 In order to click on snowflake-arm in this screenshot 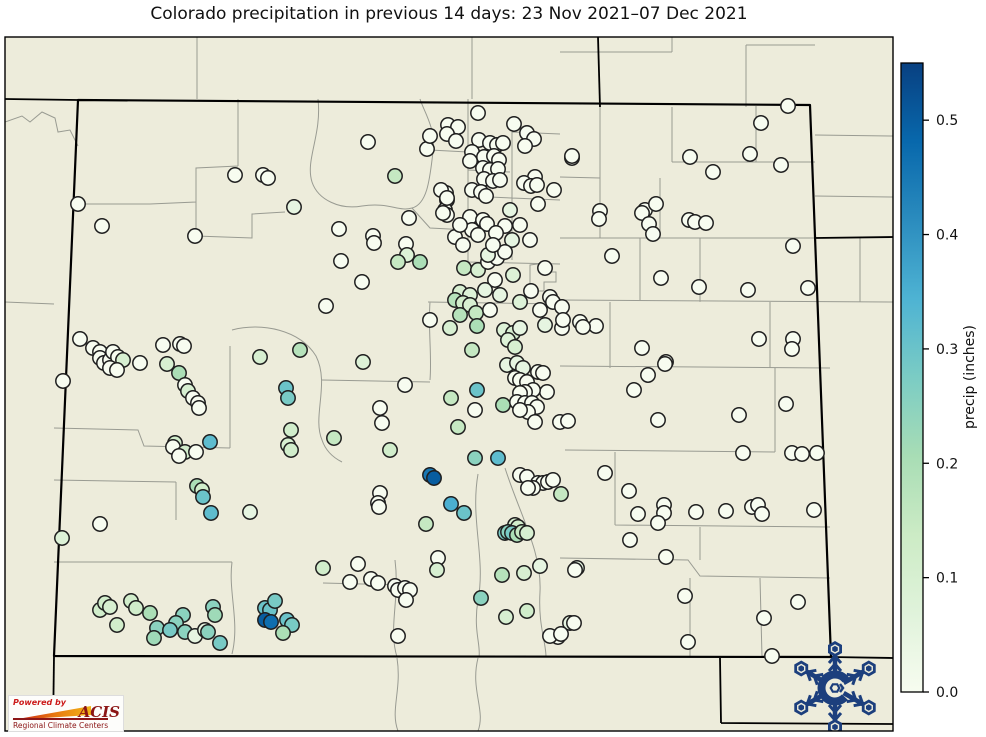, I will do `click(859, 703)`.